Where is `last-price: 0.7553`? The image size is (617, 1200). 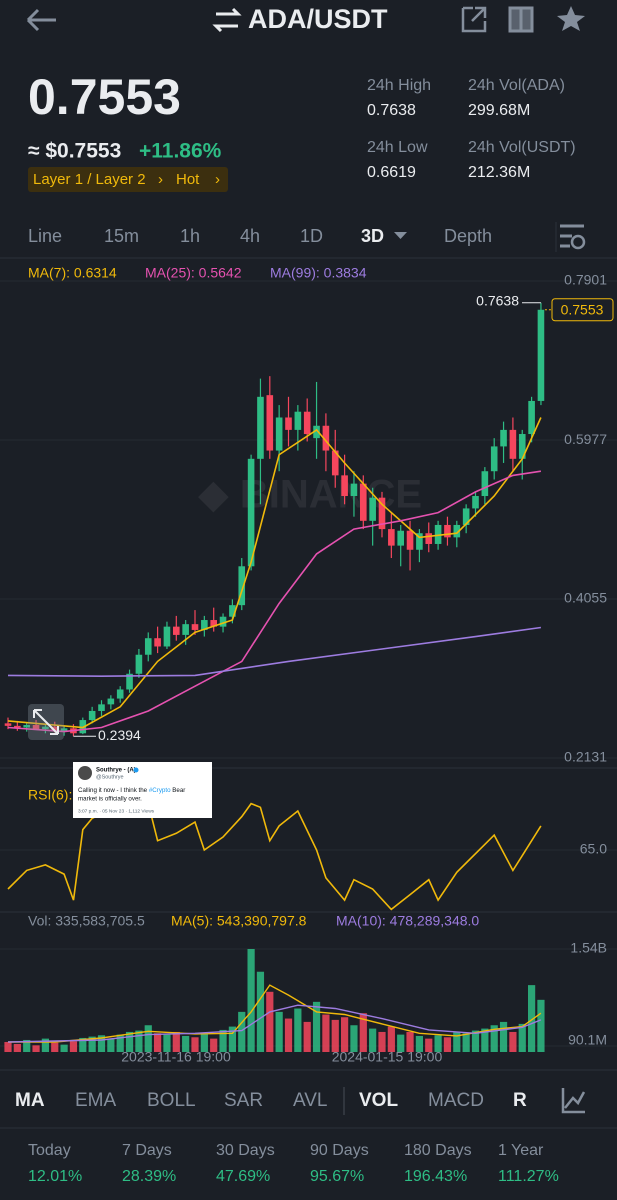 last-price: 0.7553 is located at coordinates (104, 97).